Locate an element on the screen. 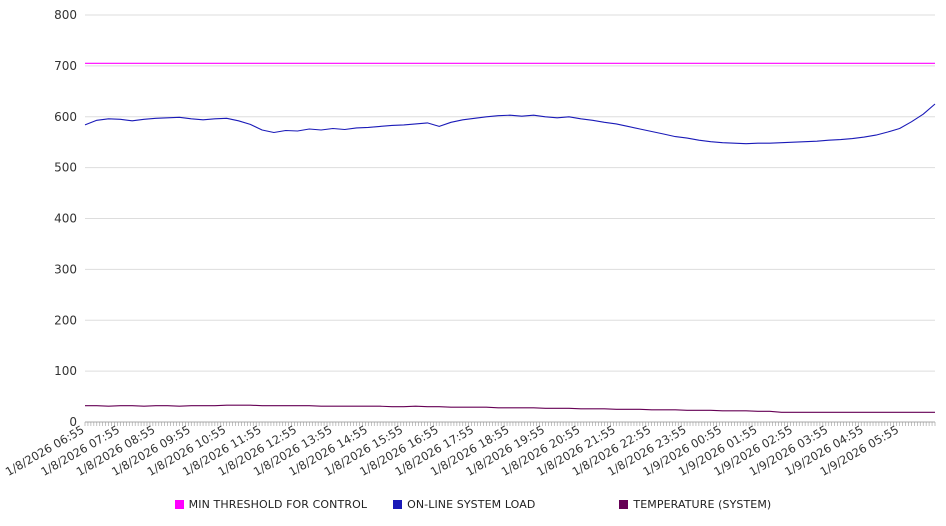  y-axis-tick-label: 0 is located at coordinates (73, 422).